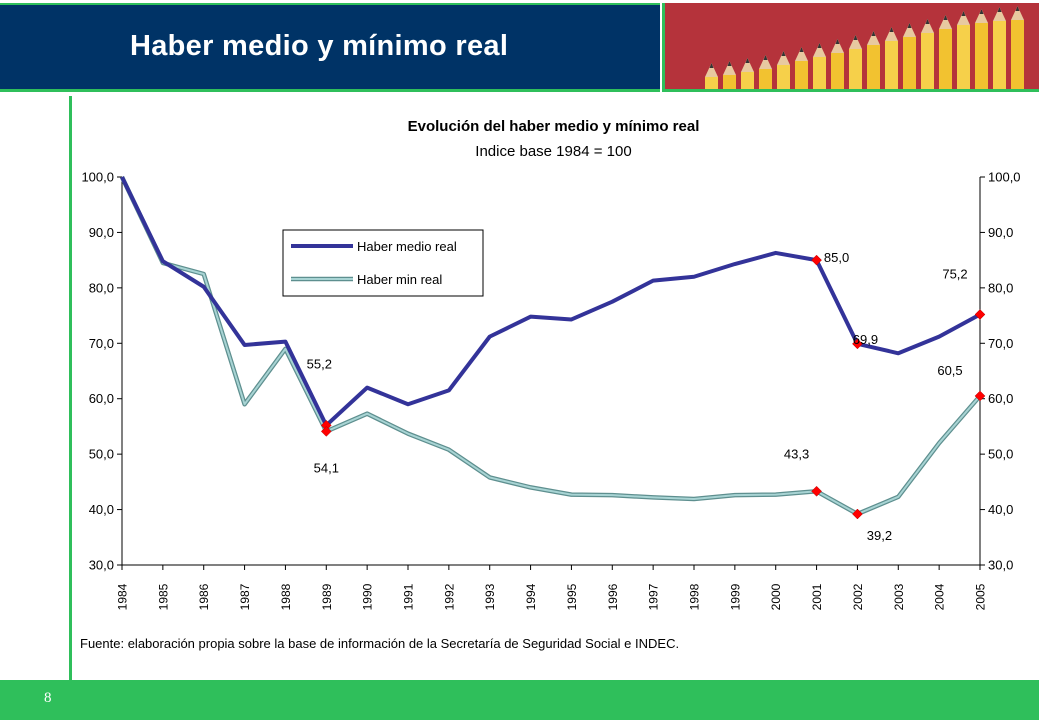 Image resolution: width=1039 pixels, height=720 pixels. I want to click on legend-label-haber-medio-real: Haber medio real, so click(407, 246).